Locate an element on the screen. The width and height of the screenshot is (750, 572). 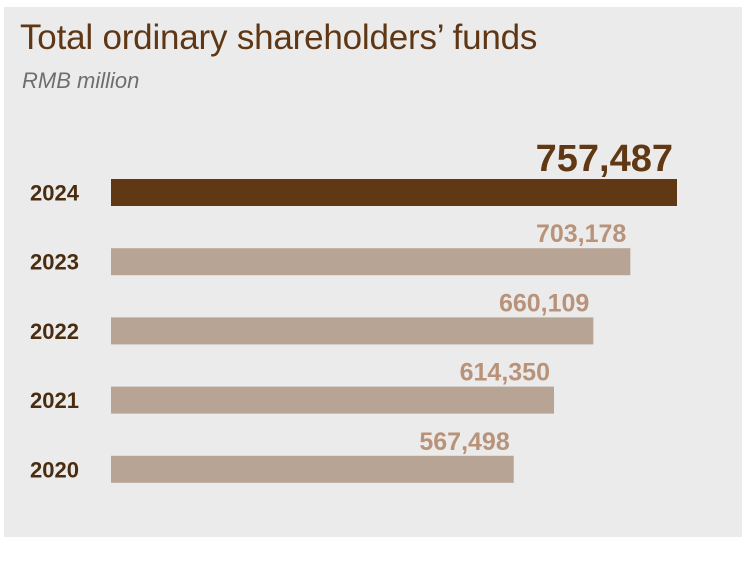
value-label-2023: 703,178 is located at coordinates (581, 234).